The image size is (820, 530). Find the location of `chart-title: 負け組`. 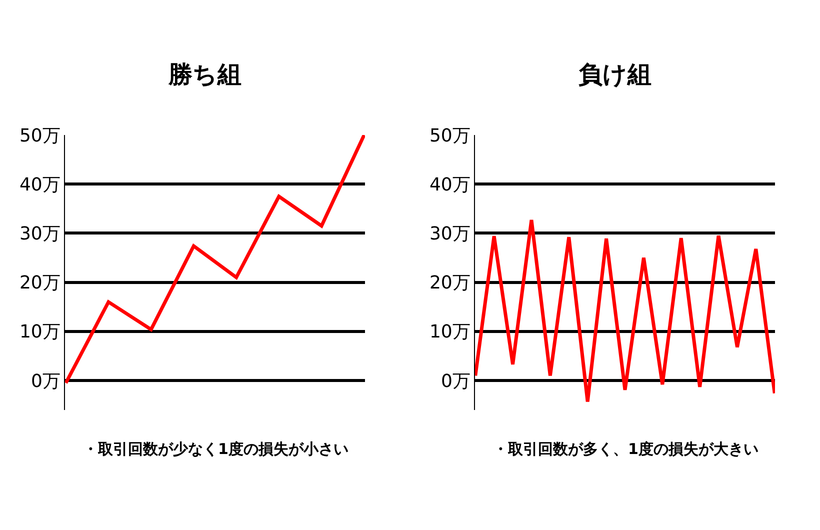

chart-title: 負け組 is located at coordinates (615, 74).